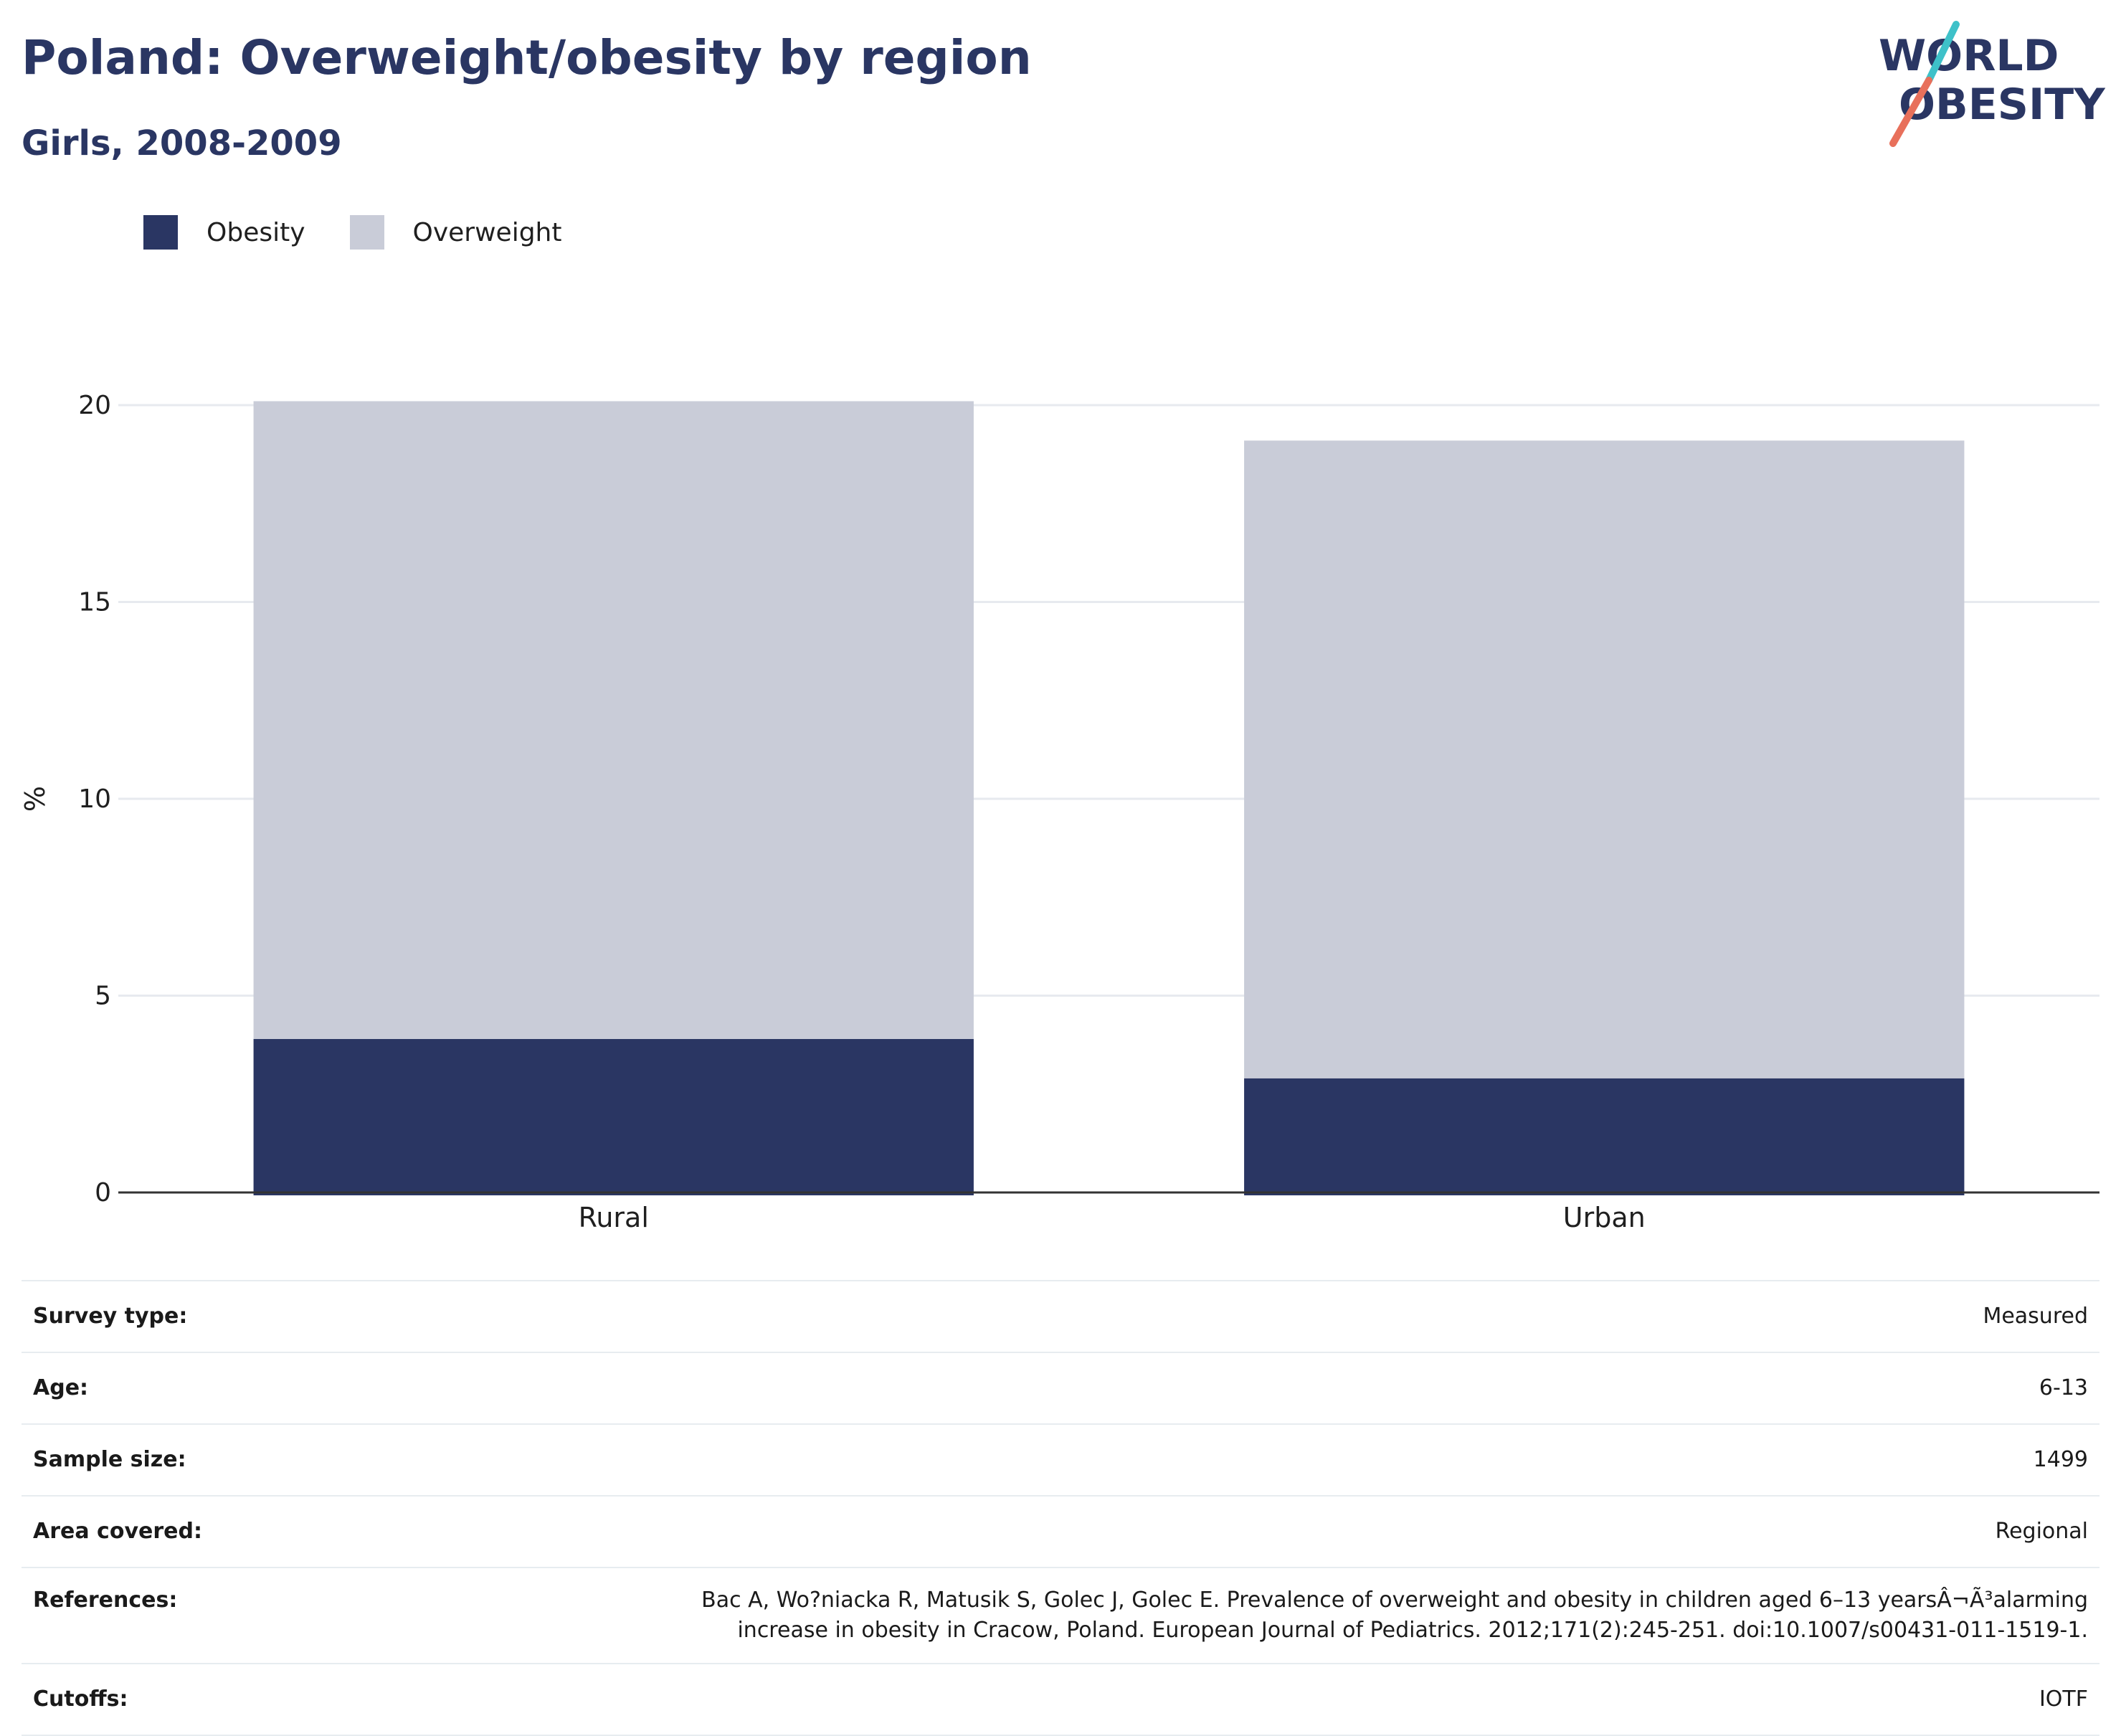 Image resolution: width=2121 pixels, height=1736 pixels. What do you see at coordinates (110, 1317) in the screenshot?
I see `info-key: Survey type:` at bounding box center [110, 1317].